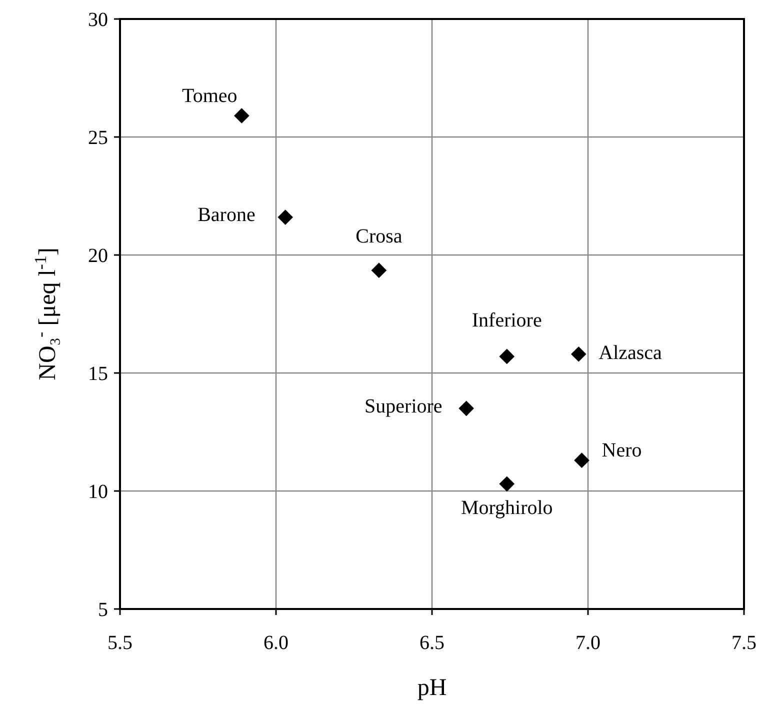 The height and width of the screenshot is (720, 761). What do you see at coordinates (432, 643) in the screenshot?
I see `x-tick-label: 6.5` at bounding box center [432, 643].